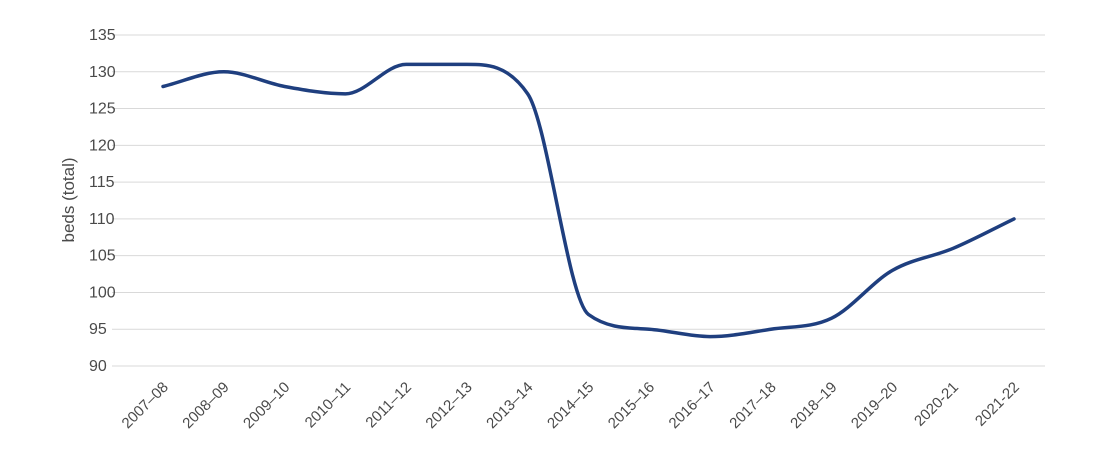 The height and width of the screenshot is (455, 1109). Describe the element at coordinates (328, 405) in the screenshot. I see `x-tick-label: 2010–11` at that location.